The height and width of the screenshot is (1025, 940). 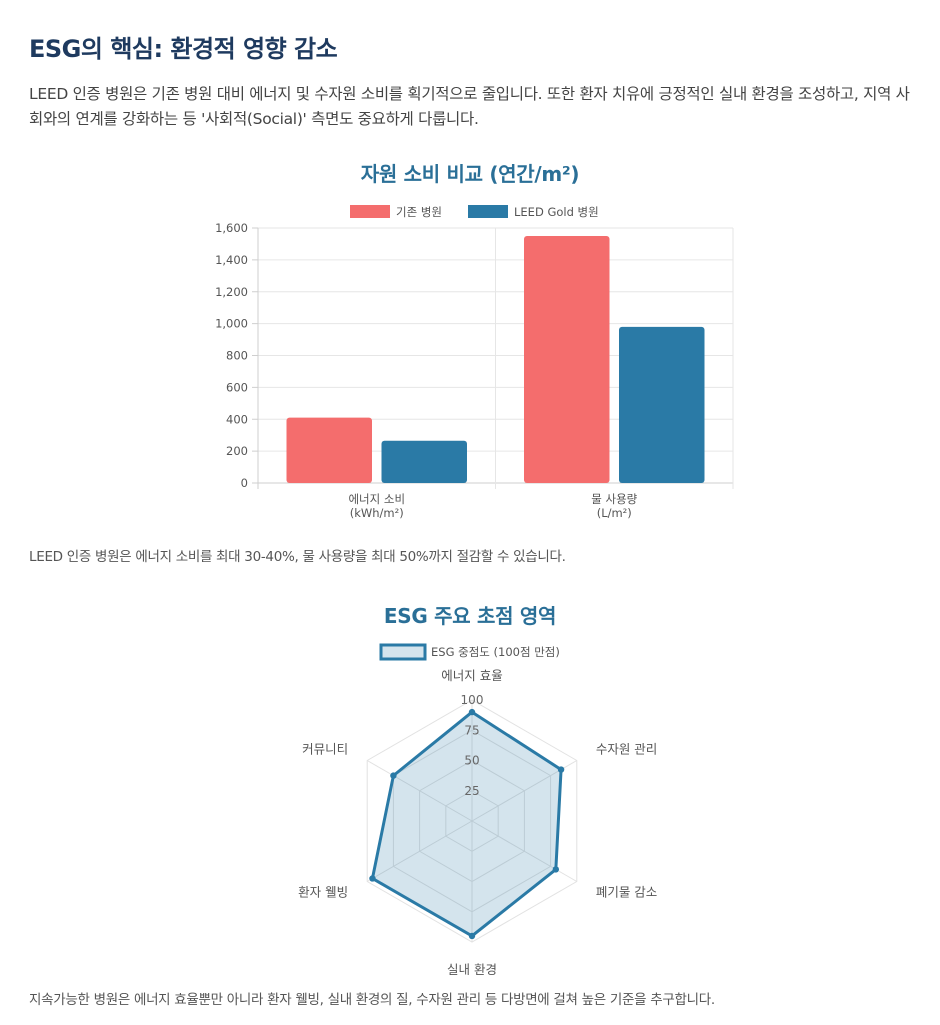 I want to click on y-tick-label: 0, so click(x=244, y=483).